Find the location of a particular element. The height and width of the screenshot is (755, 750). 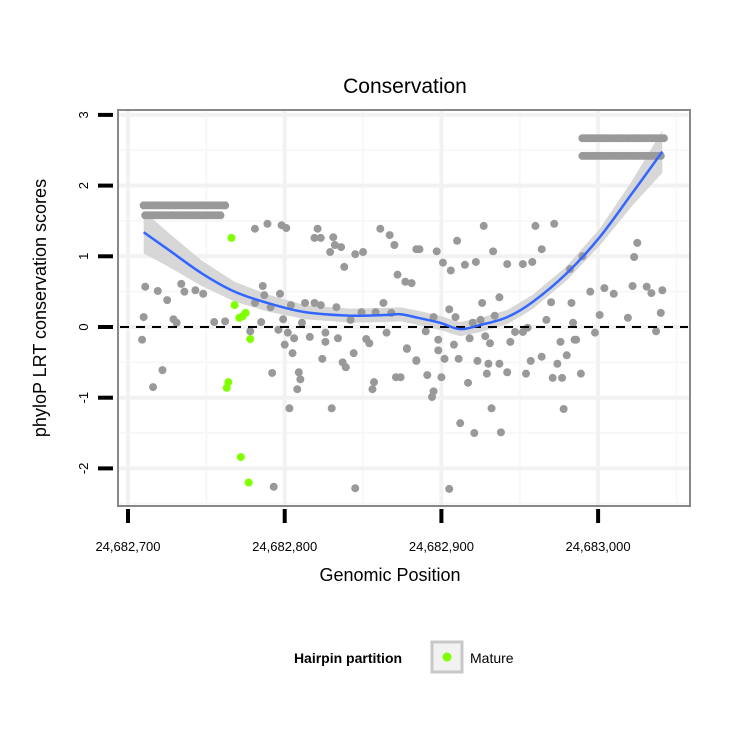

chart-title: Conservation is located at coordinates (405, 86).